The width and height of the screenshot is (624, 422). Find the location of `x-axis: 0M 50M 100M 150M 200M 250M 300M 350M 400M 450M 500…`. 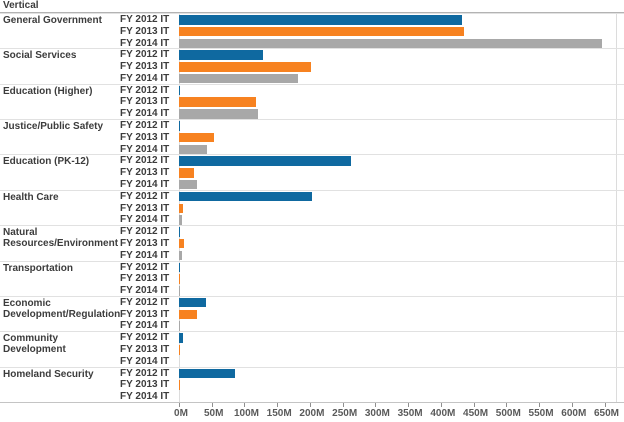

x-axis: 0M 50M 100M 150M 200M 250M 300M 350M 400M 450M 500… is located at coordinates (312, 412).